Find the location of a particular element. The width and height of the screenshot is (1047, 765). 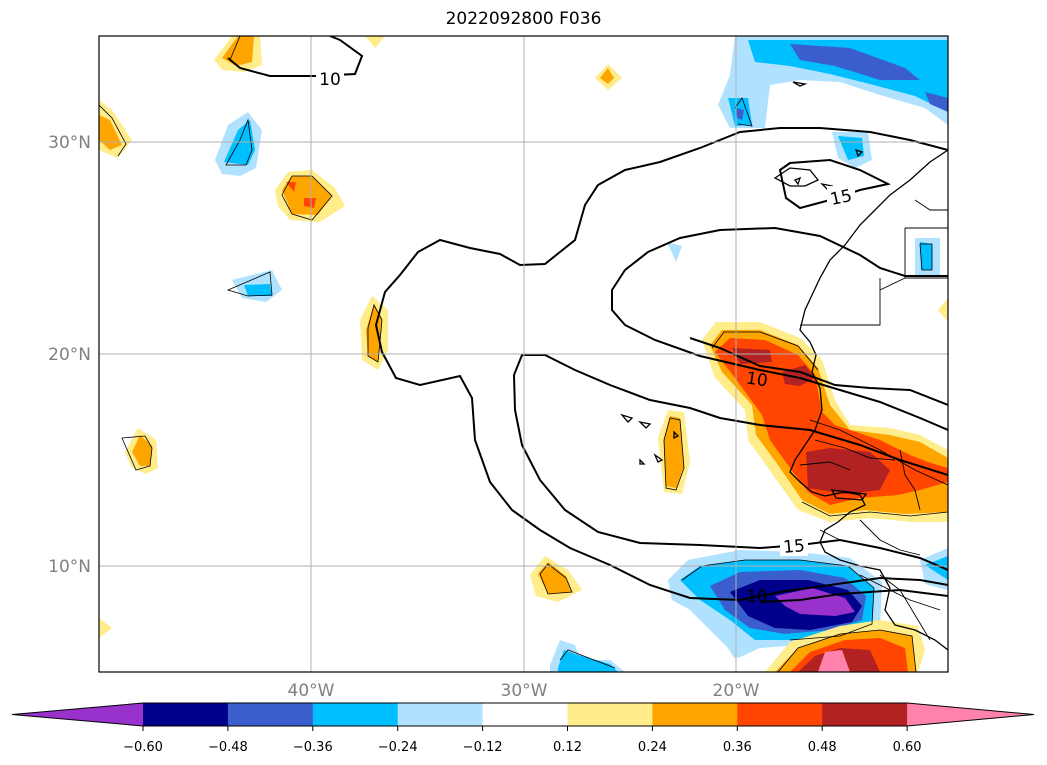

lat-label: 30°N is located at coordinates (69, 143).